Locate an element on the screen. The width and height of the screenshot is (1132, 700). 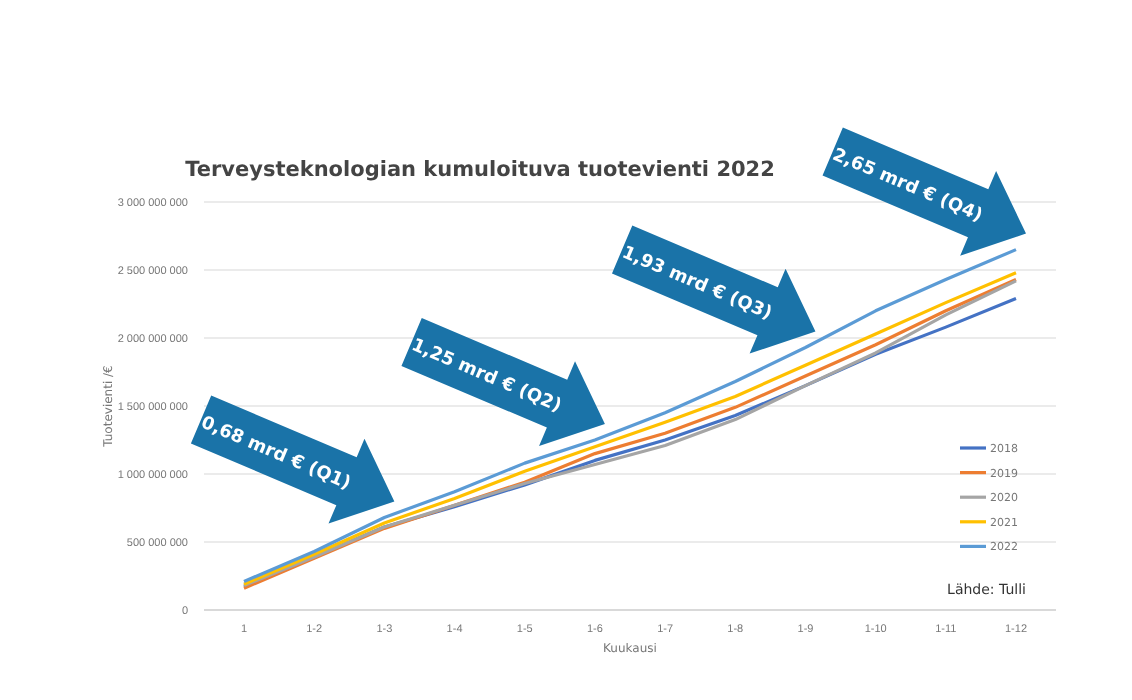
annotation: 2,65 mrd € (Q4) is located at coordinates (907, 186).